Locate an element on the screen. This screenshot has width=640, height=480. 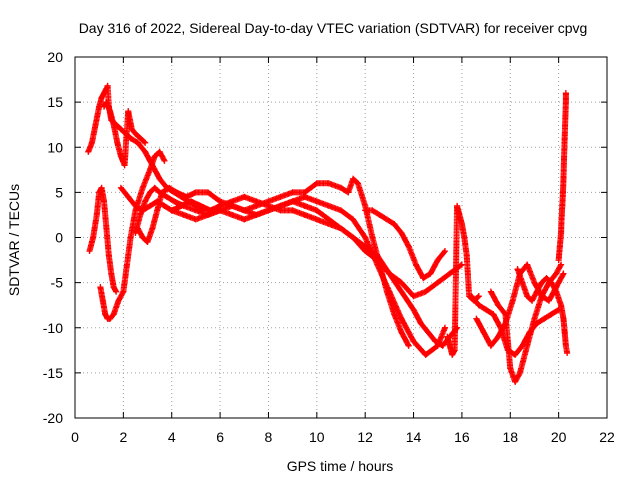
series-arc14 is located at coordinates (542, 311).